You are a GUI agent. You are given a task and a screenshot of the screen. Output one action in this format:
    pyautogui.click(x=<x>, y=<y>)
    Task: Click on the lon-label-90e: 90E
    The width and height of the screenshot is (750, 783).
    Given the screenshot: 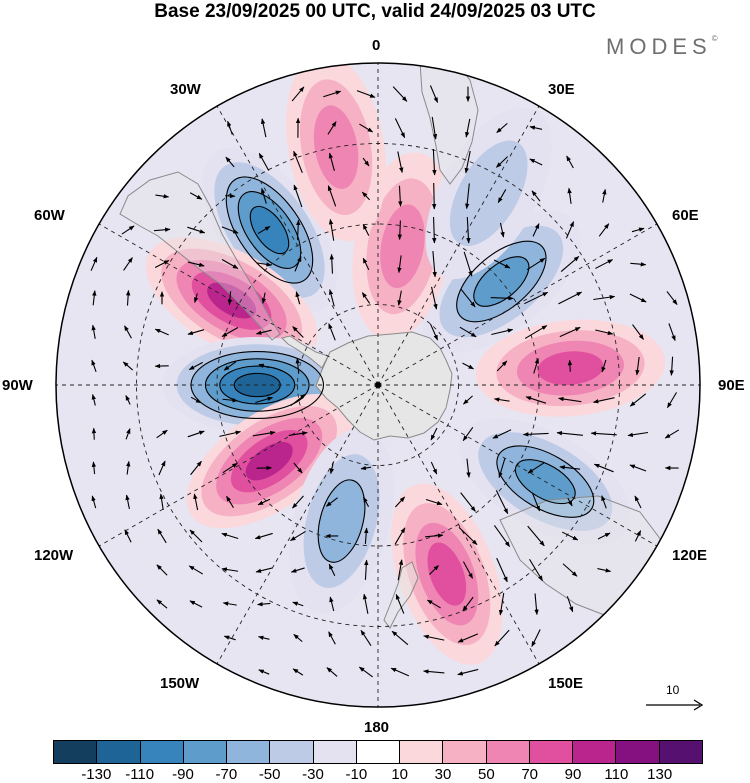 What is the action you would take?
    pyautogui.click(x=731, y=385)
    